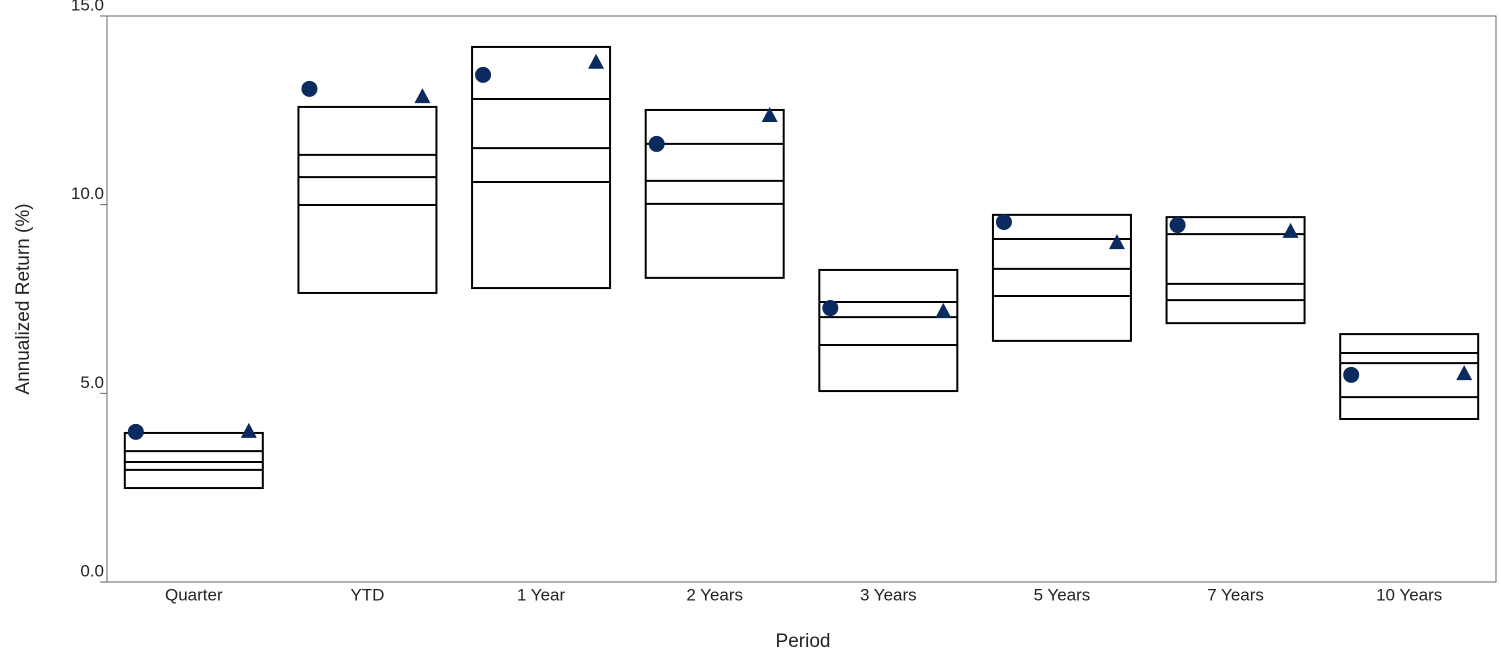 Image resolution: width=1501 pixels, height=654 pixels. Describe the element at coordinates (1409, 594) in the screenshot. I see `x-tick-label: 10 Years` at that location.